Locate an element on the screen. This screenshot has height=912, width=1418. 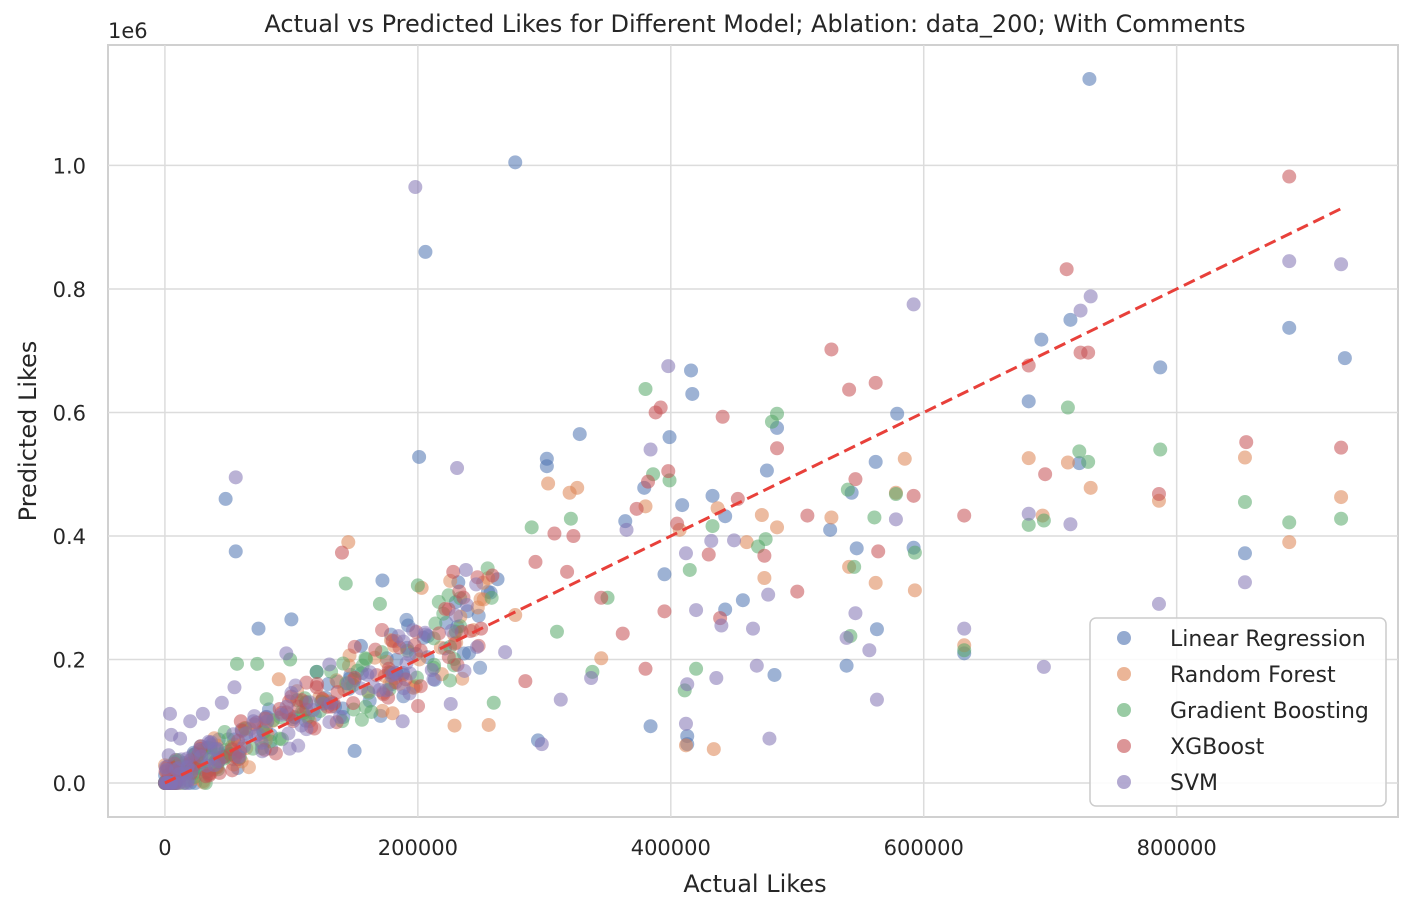
legend-marker is located at coordinates (1124, 638).